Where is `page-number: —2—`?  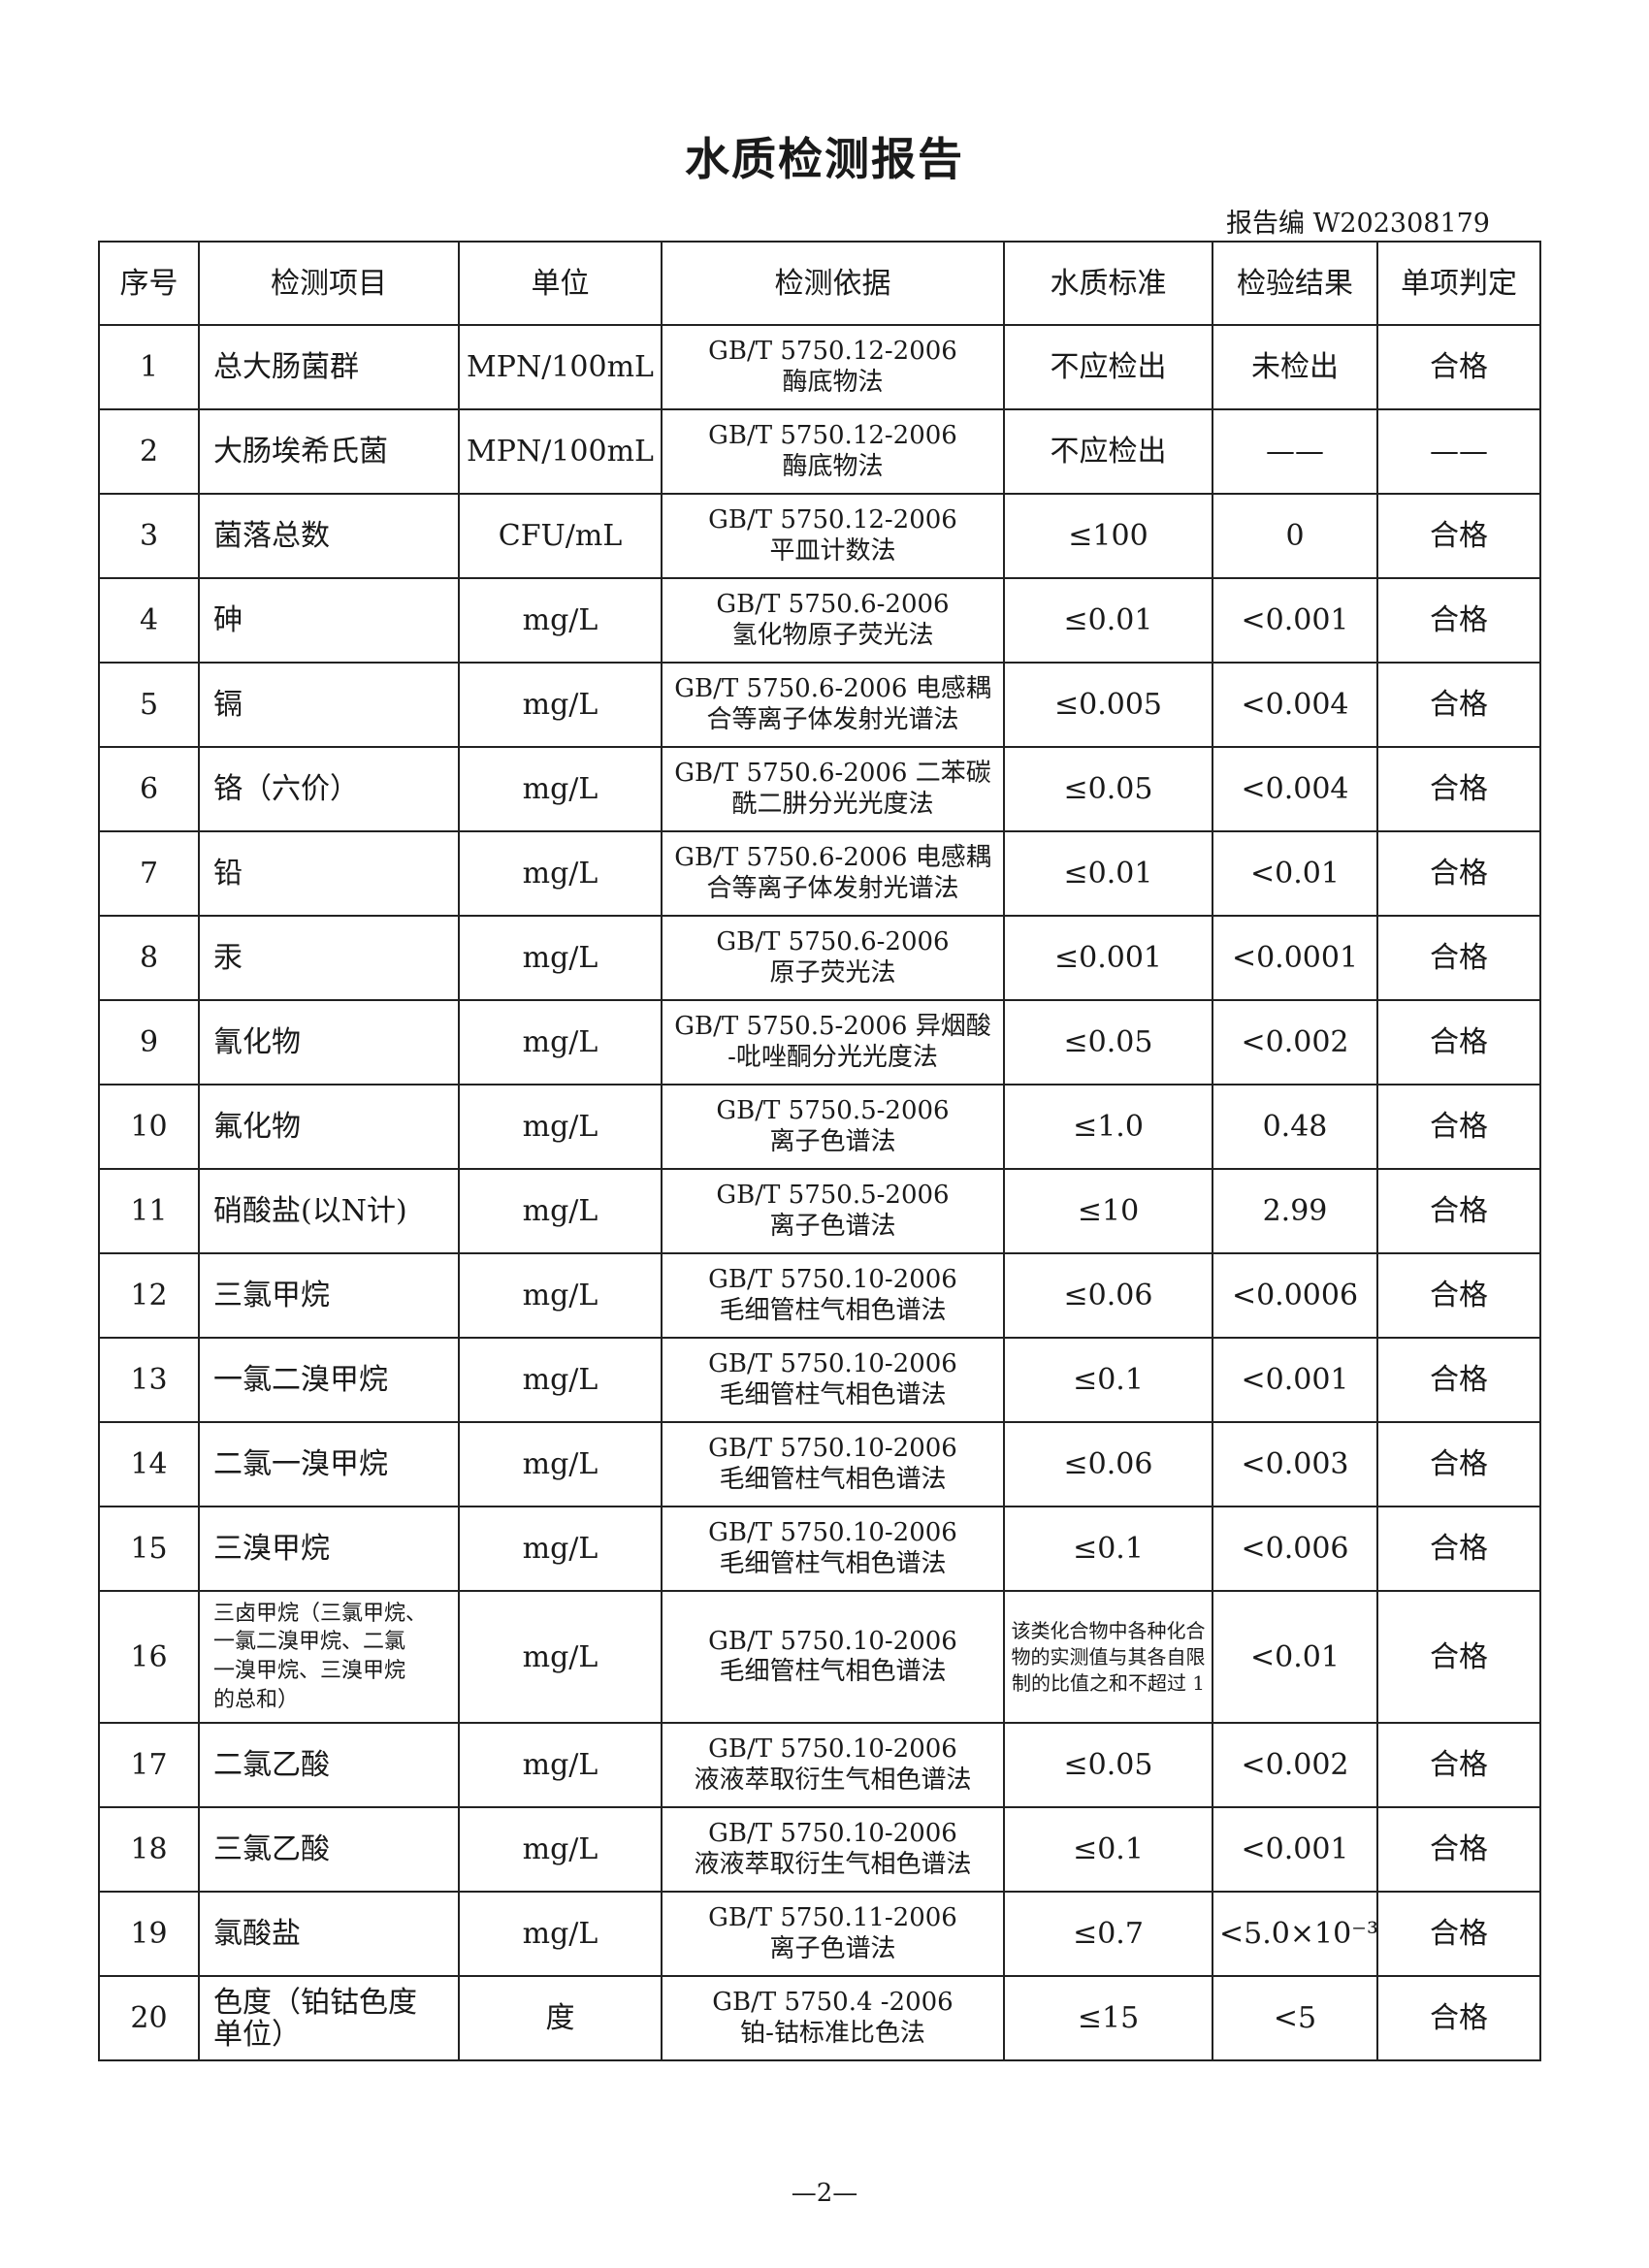
page-number: —2— is located at coordinates (824, 2193).